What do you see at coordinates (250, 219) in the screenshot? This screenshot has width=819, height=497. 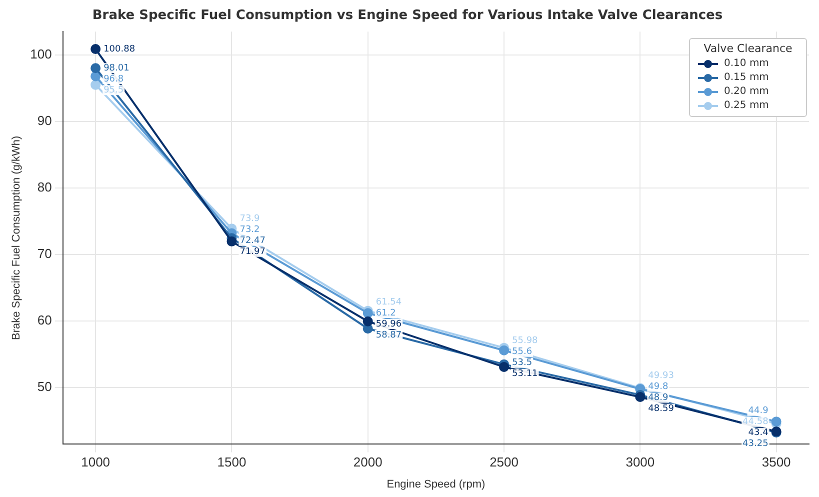 I see `data-label: 73.9` at bounding box center [250, 219].